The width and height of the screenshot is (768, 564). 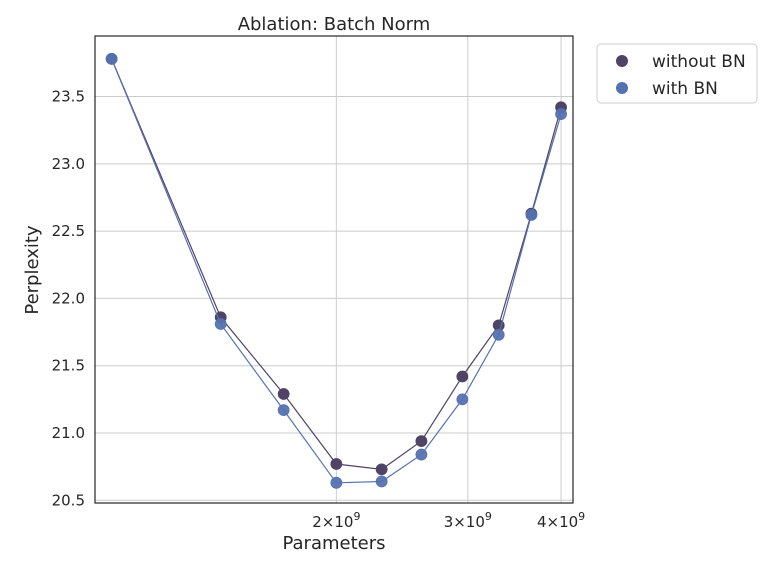 I want to click on x-tick-label: 3×10⁹, so click(x=468, y=520).